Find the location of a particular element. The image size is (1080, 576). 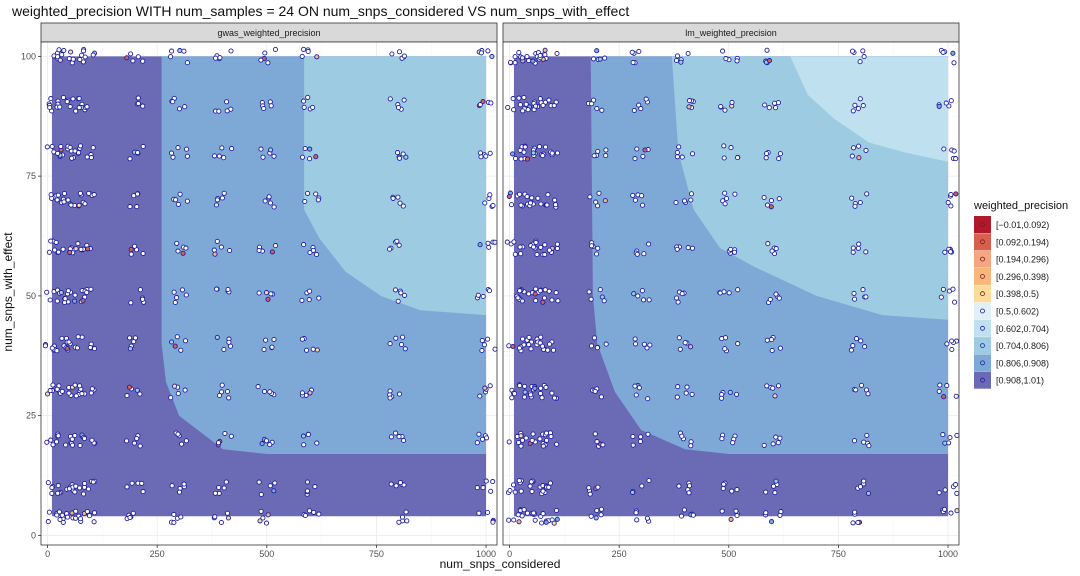

legend-label: [0.092,0.194) is located at coordinates (1022, 242).